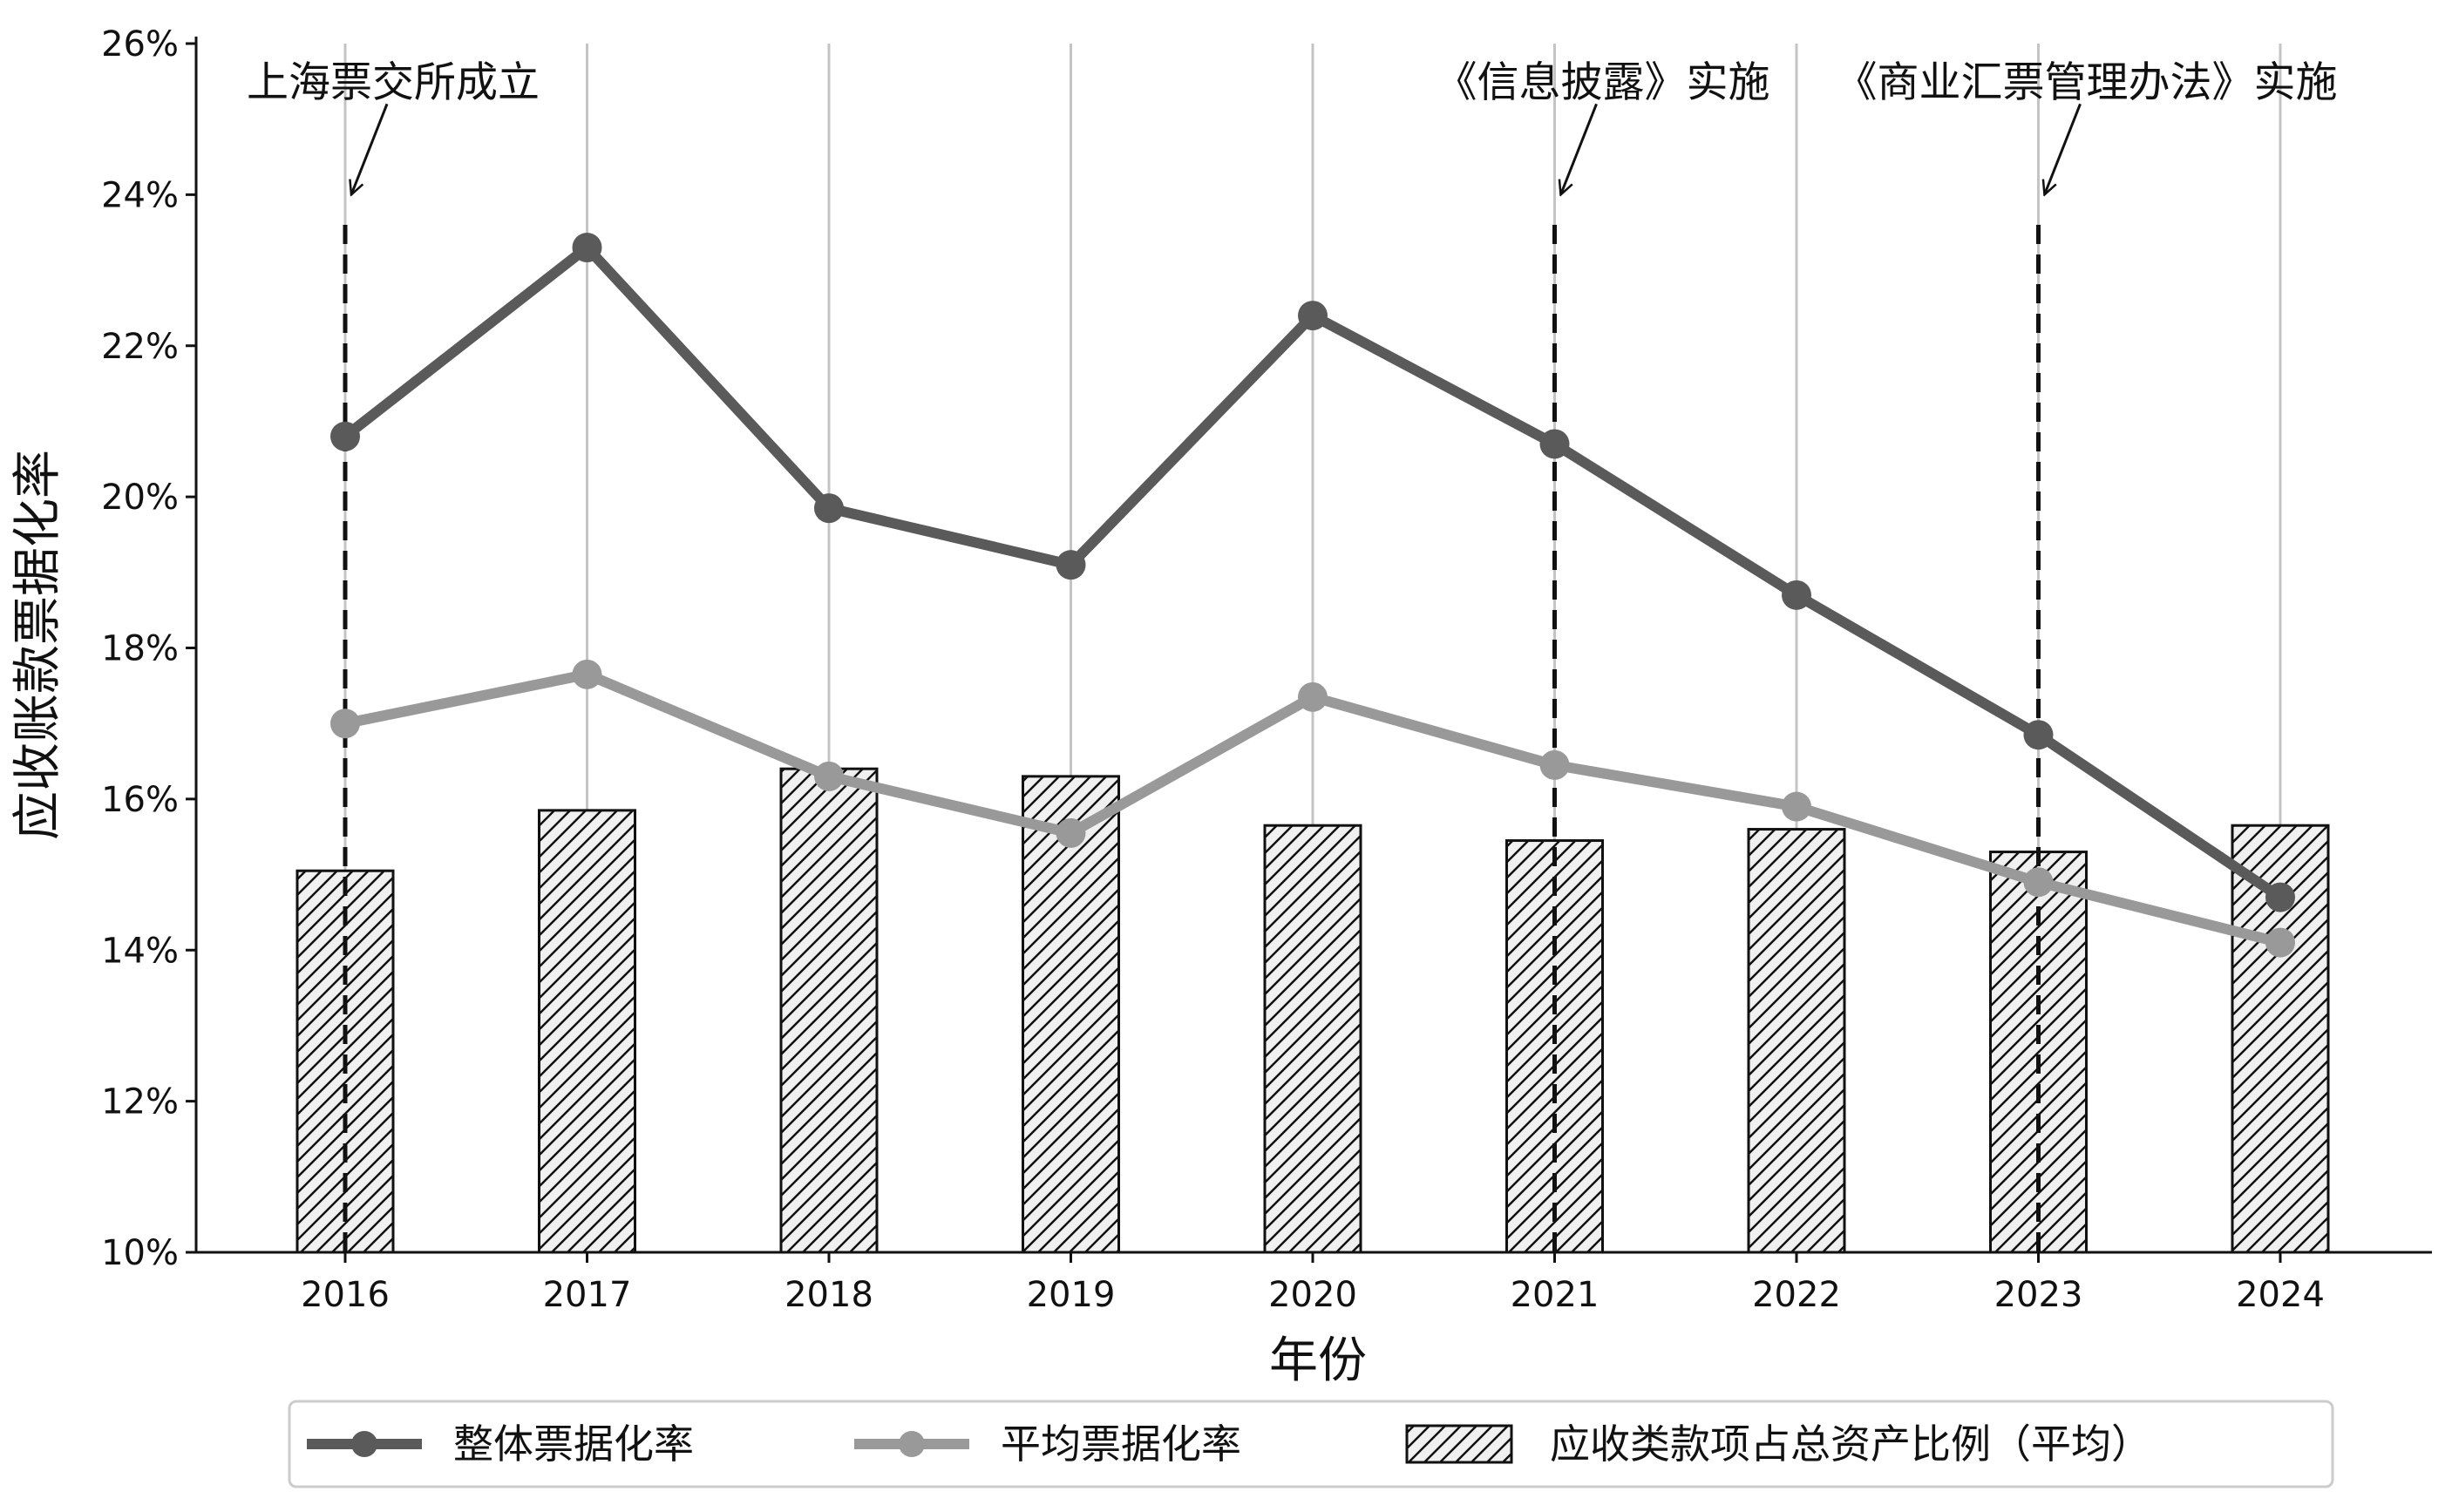  I want to click on x-tick-label: 2021, so click(1555, 1295).